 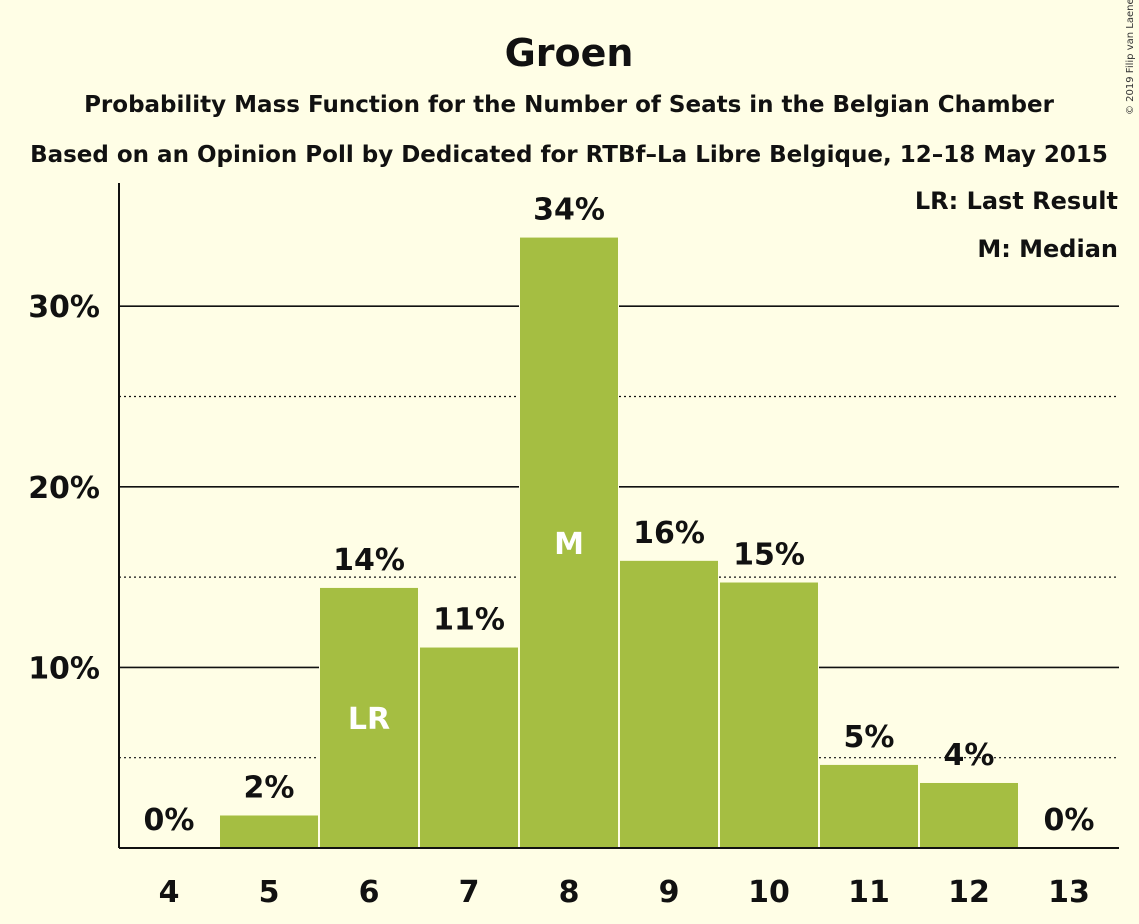 I want to click on y-tick-label: 10%, so click(x=64, y=668).